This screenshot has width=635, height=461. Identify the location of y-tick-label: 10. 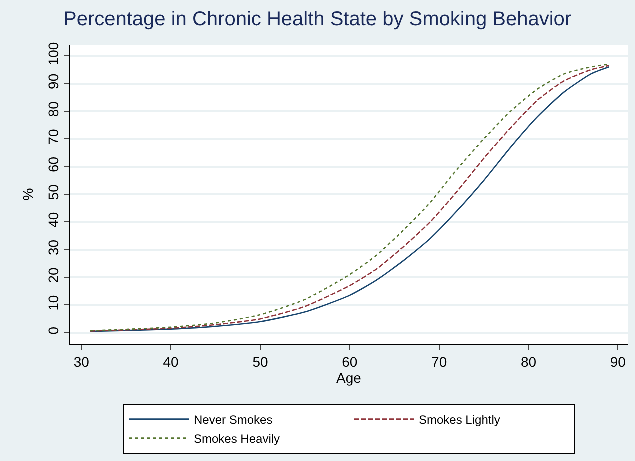
(53, 303).